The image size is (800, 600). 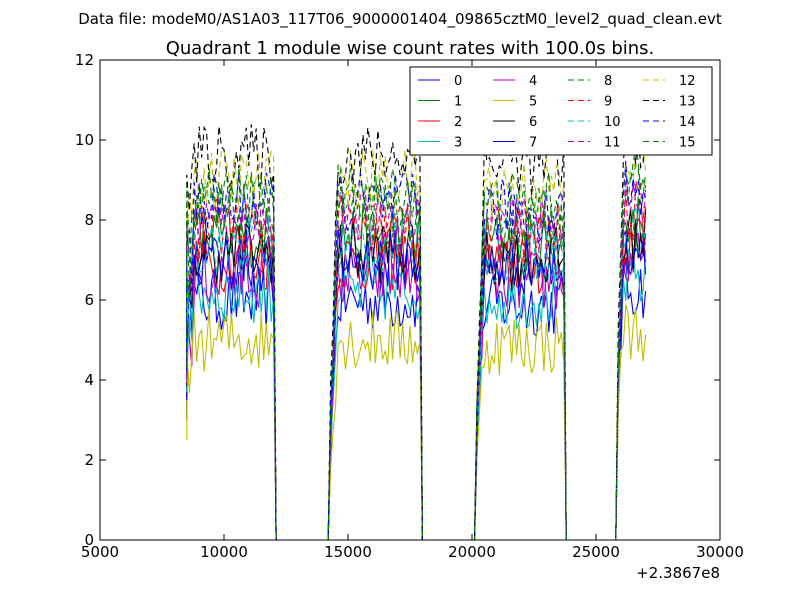 I want to click on x-tick-label: 15000, so click(x=348, y=552).